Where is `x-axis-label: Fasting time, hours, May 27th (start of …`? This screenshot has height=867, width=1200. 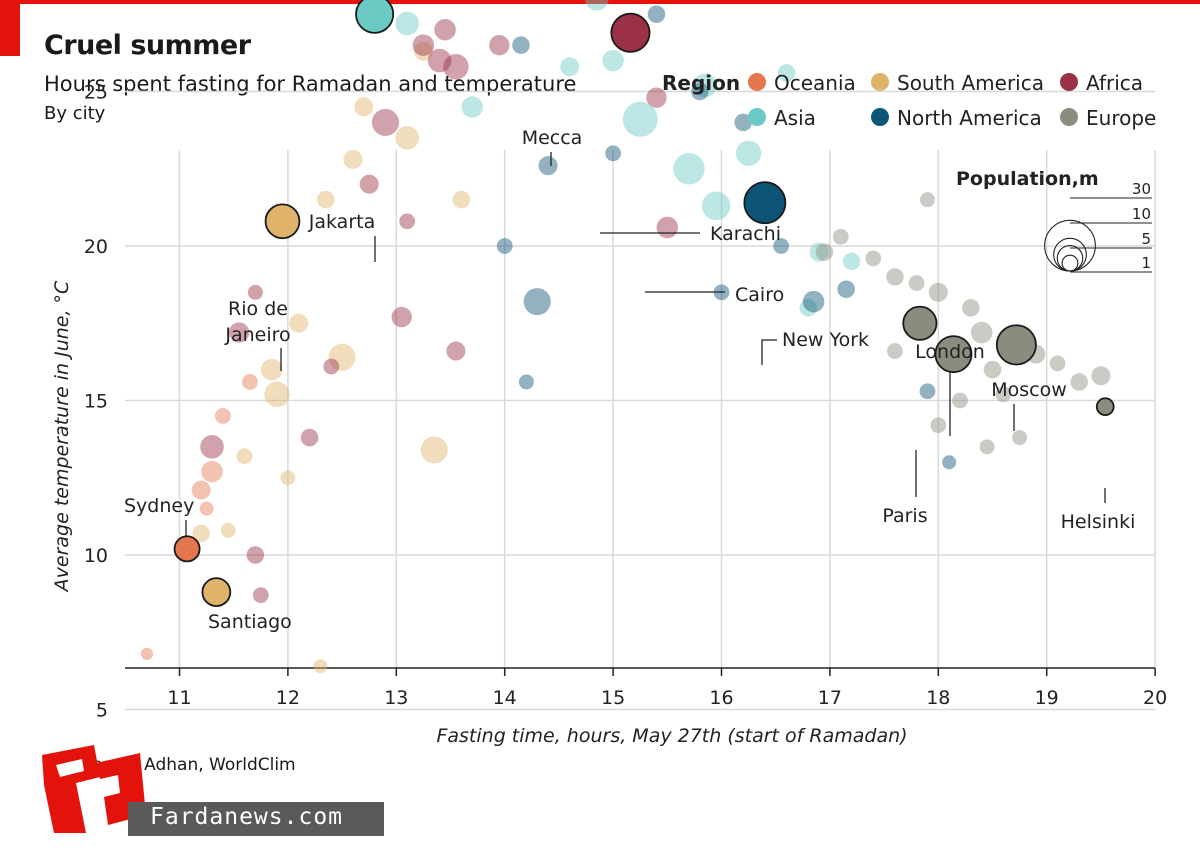
x-axis-label: Fasting time, hours, May 27th (start of … is located at coordinates (671, 736).